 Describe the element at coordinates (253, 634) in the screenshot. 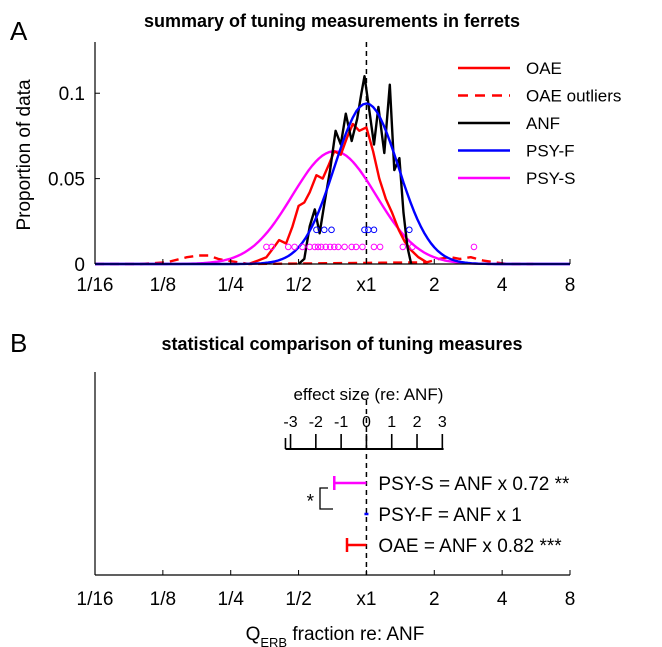

I see `x-axis-label-main: Q` at that location.